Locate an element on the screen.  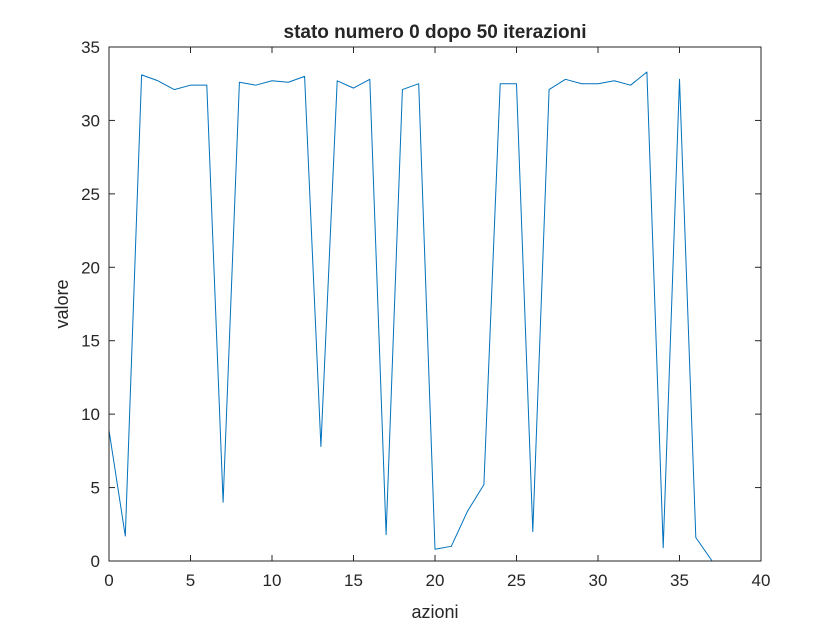
x-tick-label: 5 is located at coordinates (190, 580).